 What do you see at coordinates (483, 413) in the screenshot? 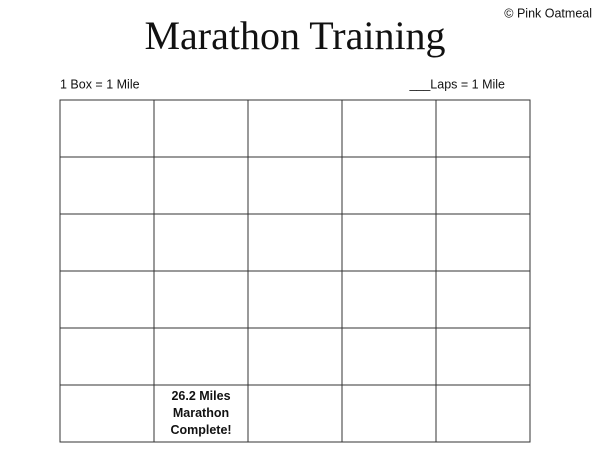
I see `cell` at bounding box center [483, 413].